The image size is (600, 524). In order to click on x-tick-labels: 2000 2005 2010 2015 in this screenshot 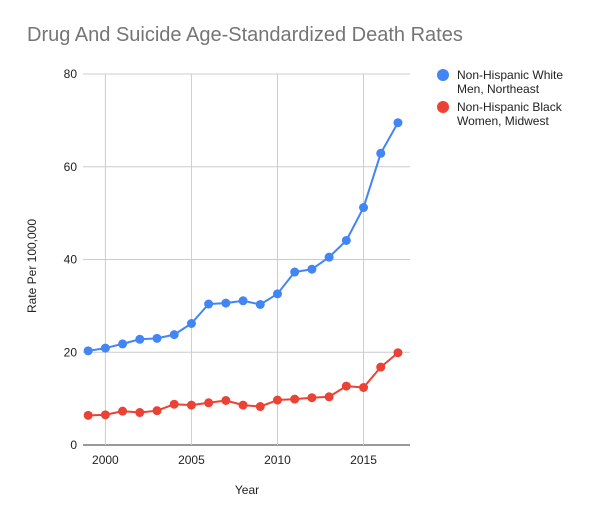, I will do `click(234, 460)`.